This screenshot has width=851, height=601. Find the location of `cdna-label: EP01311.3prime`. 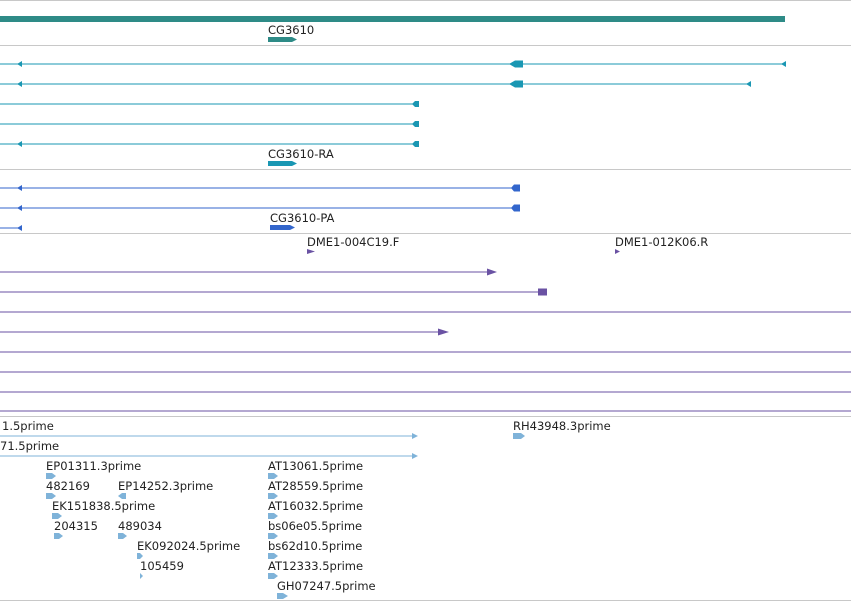

cdna-label: EP01311.3prime is located at coordinates (93, 466).